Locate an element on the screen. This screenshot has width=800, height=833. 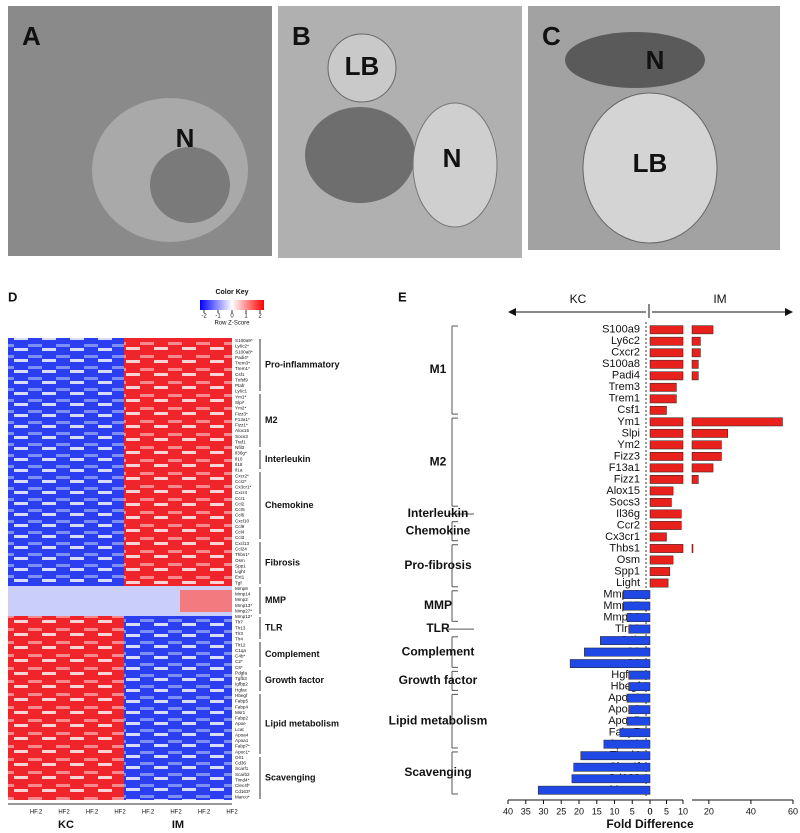
group-label: Lipid metabolism is located at coordinates (302, 723).